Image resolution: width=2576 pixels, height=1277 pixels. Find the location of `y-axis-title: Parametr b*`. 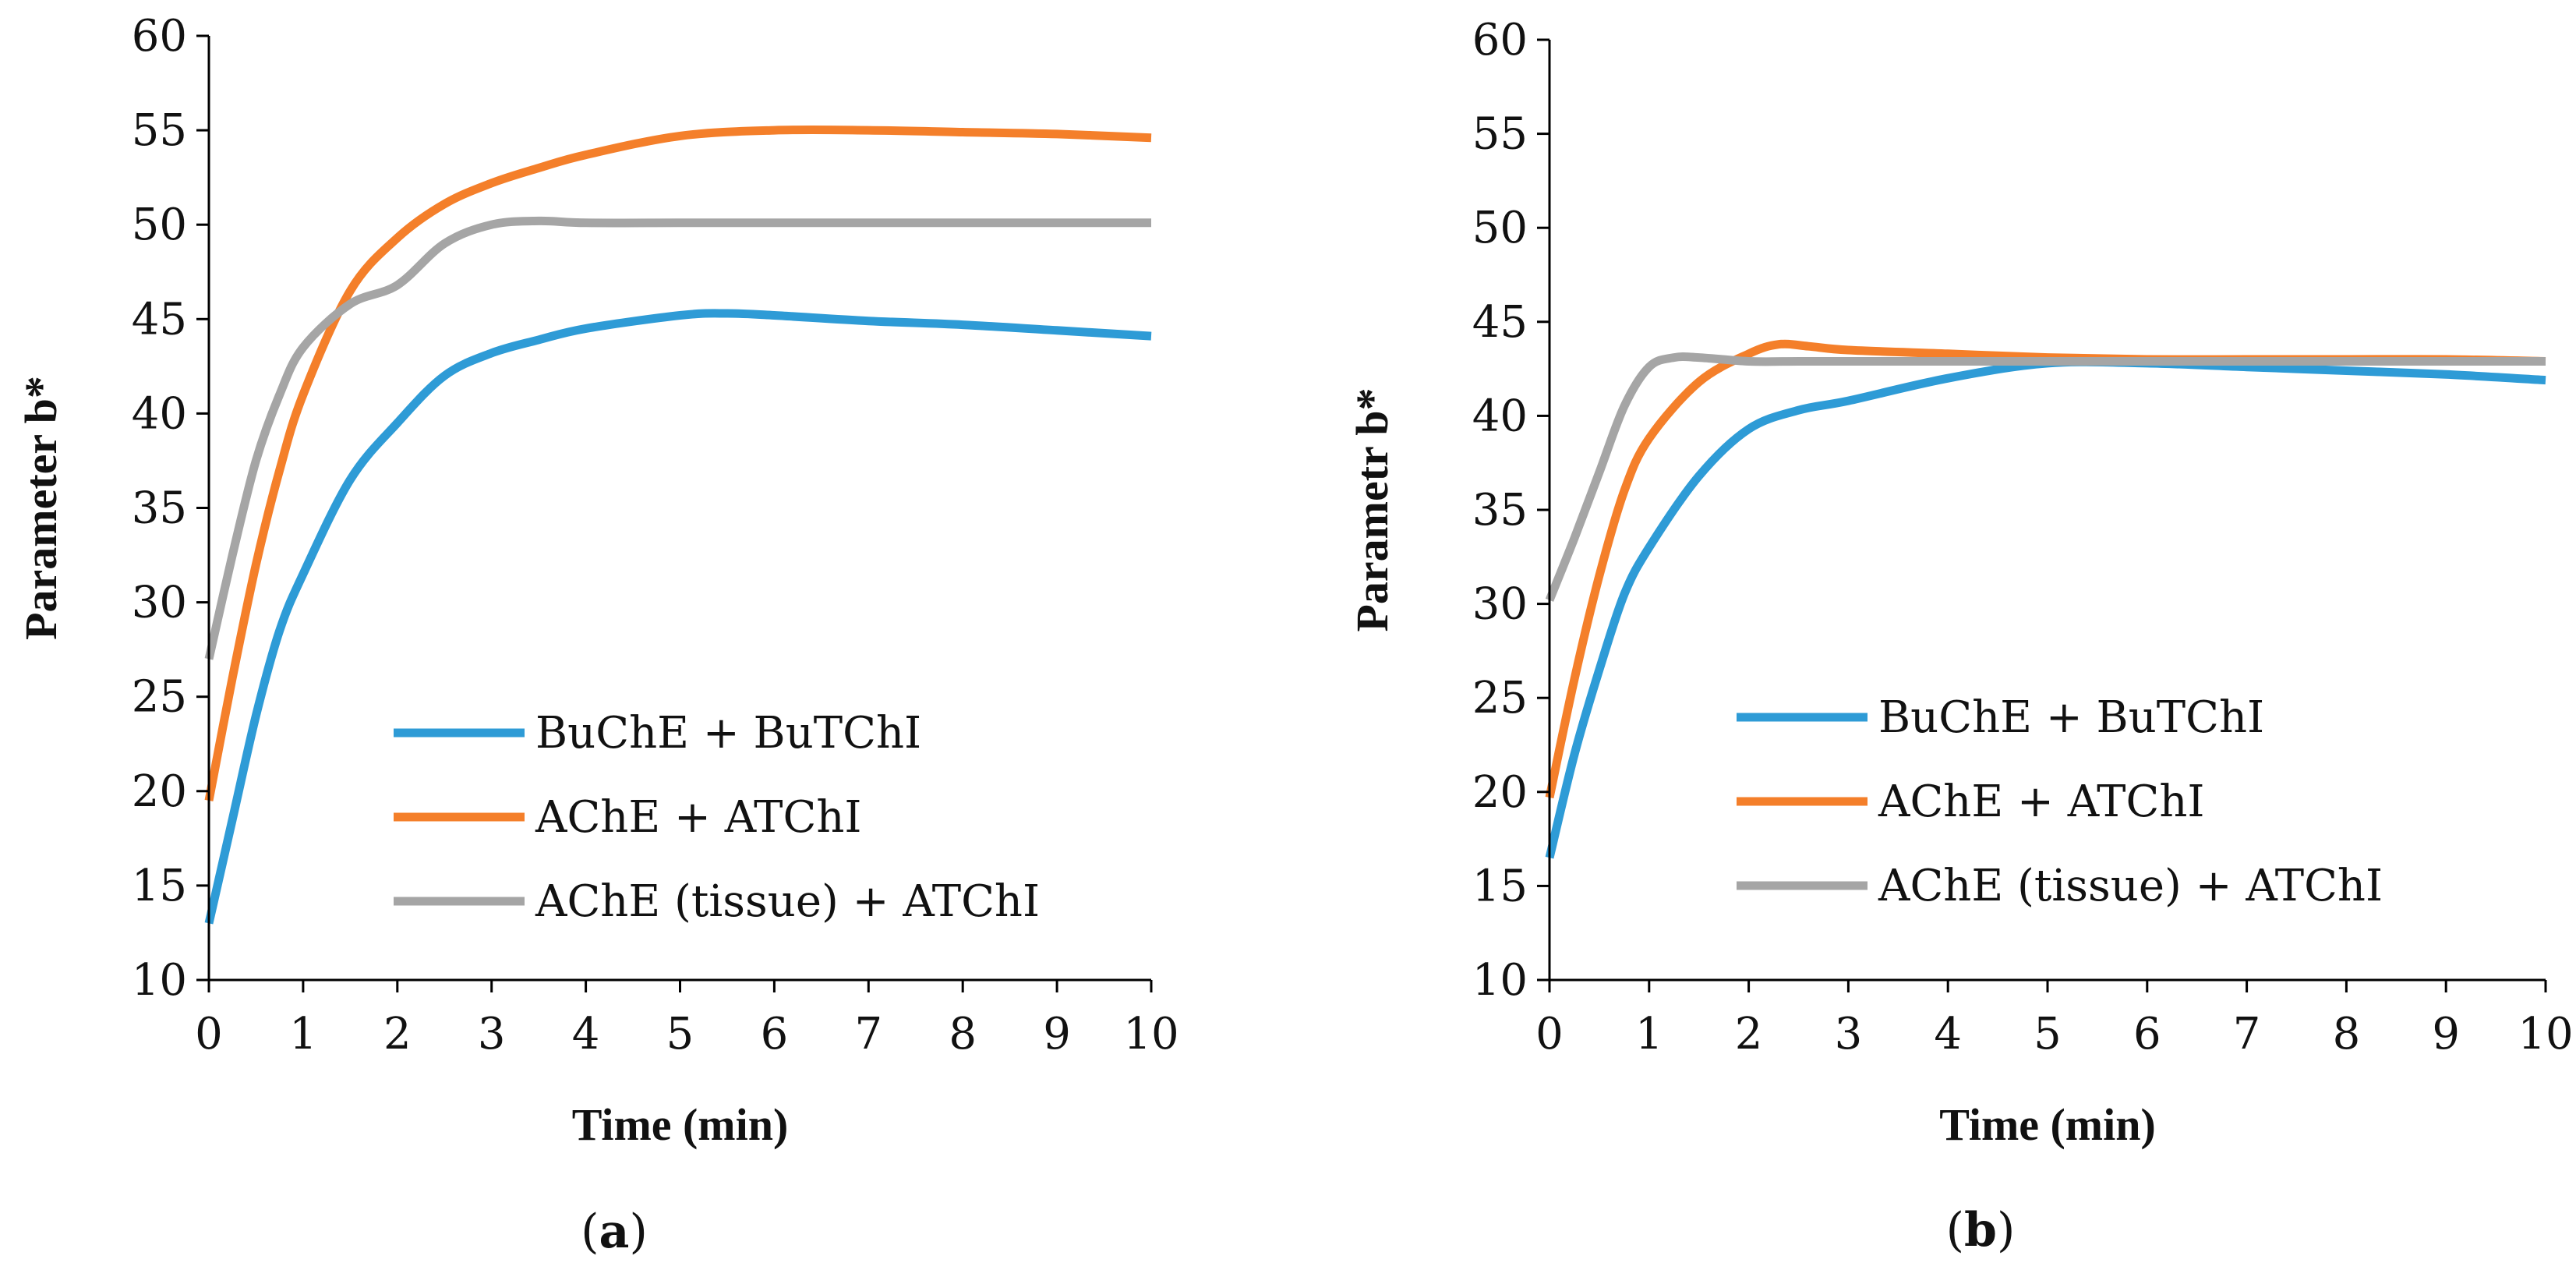

y-axis-title: Parametr b* is located at coordinates (1372, 510).